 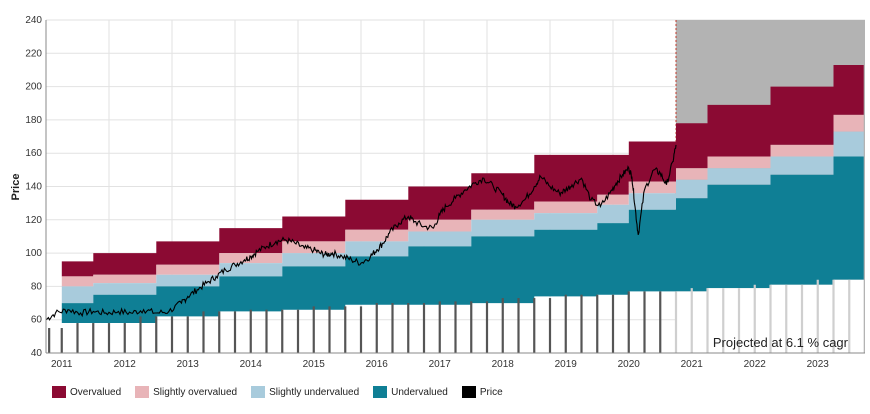 What do you see at coordinates (142, 392) in the screenshot?
I see `legend-swatch-slightly-overvalued` at bounding box center [142, 392].